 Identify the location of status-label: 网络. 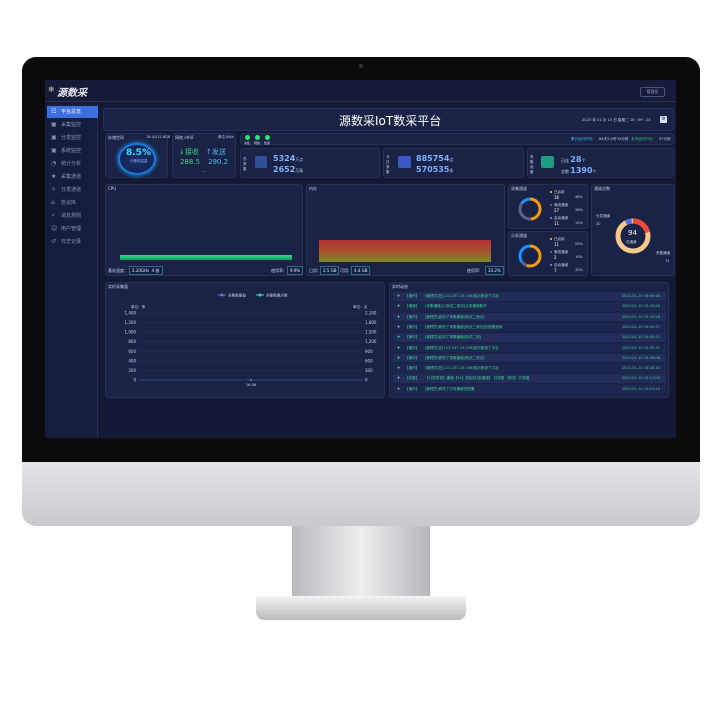
(257, 143).